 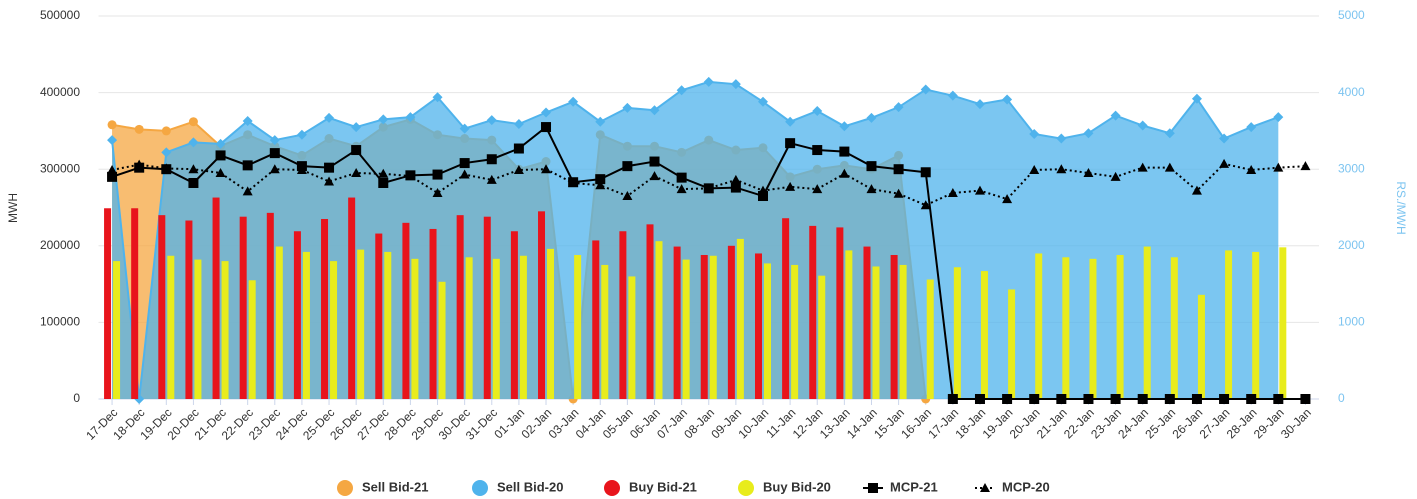 I want to click on y2-tick-label: 5000, so click(x=1351, y=15).